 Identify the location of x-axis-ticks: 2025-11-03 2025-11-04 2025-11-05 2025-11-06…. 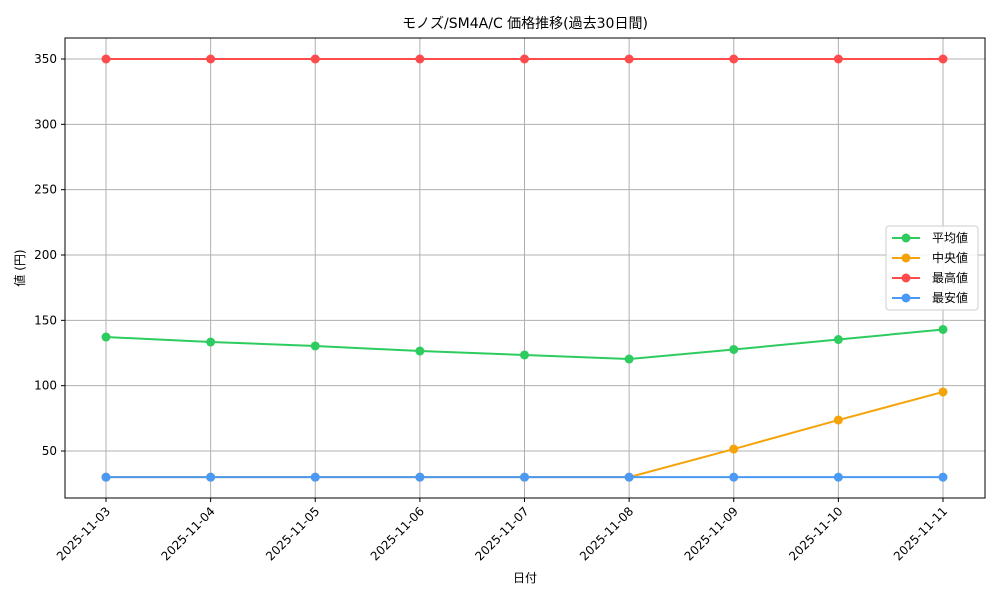
(502, 530).